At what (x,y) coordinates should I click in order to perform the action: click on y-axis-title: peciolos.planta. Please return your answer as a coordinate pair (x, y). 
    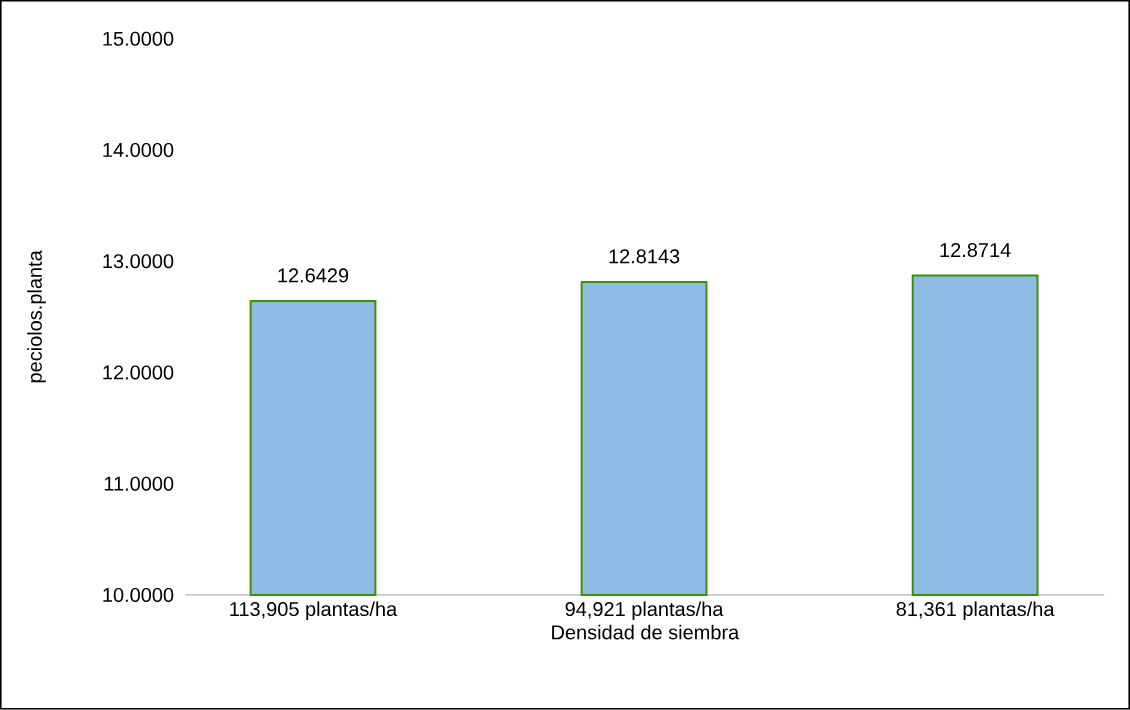
    Looking at the image, I should click on (36, 316).